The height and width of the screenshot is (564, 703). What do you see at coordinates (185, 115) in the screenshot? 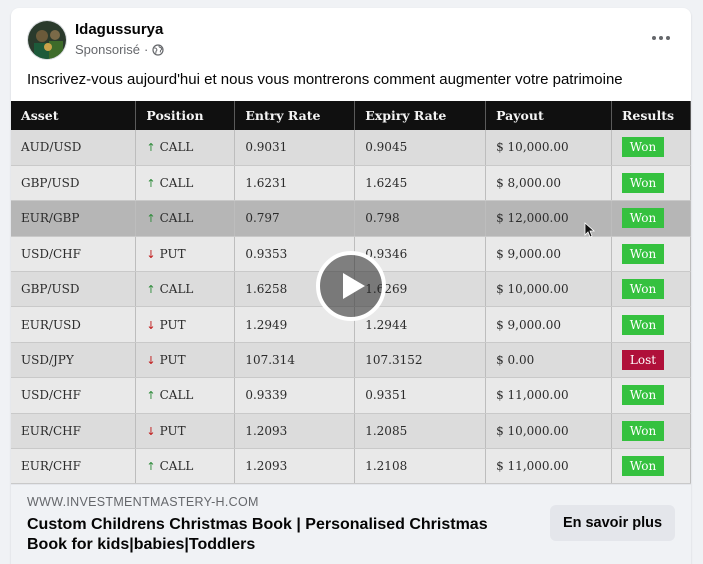
I see `column-header: Position` at bounding box center [185, 115].